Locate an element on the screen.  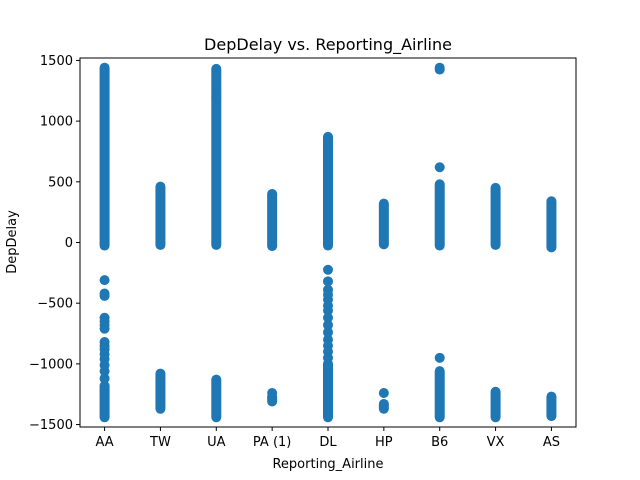
y-tick-label: 0 is located at coordinates (69, 243).